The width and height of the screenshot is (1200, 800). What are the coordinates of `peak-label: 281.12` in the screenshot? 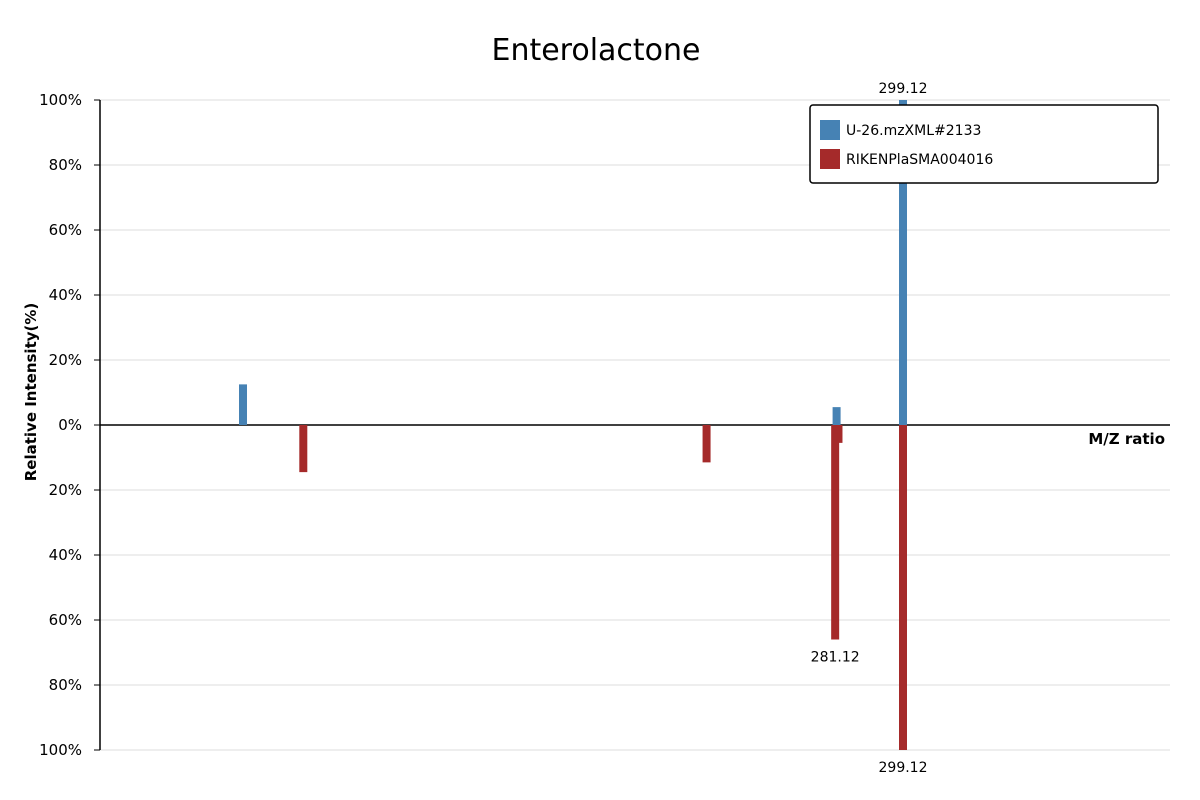 It's located at (835, 658).